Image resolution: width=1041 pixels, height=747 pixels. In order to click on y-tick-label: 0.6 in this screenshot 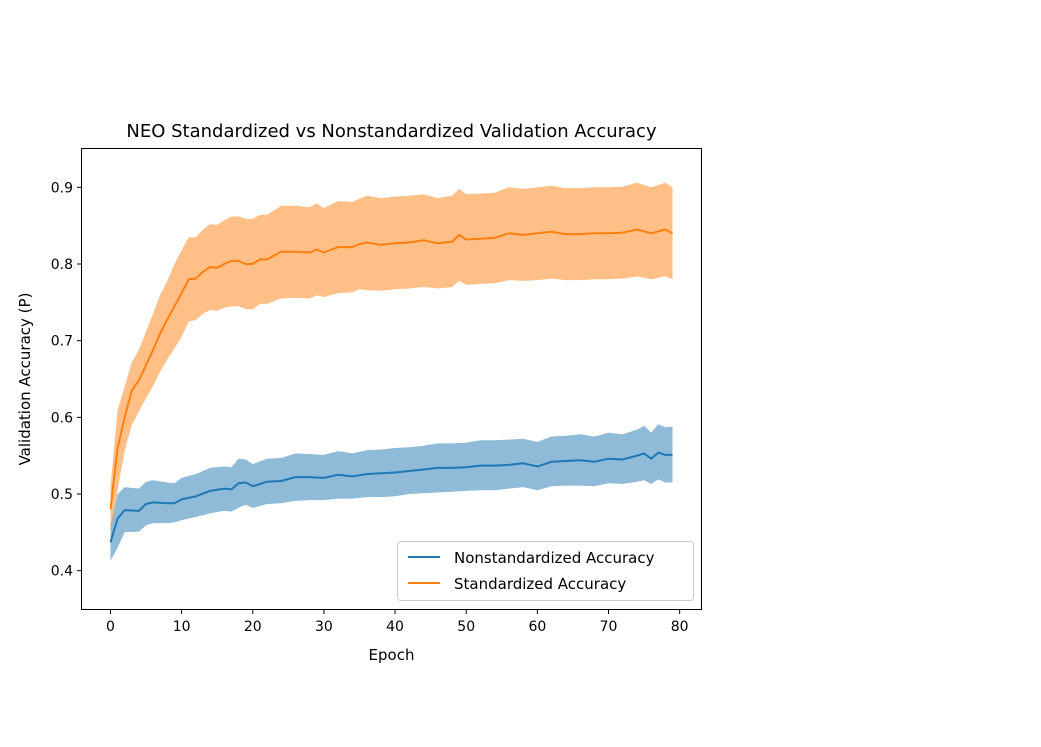, I will do `click(62, 418)`.